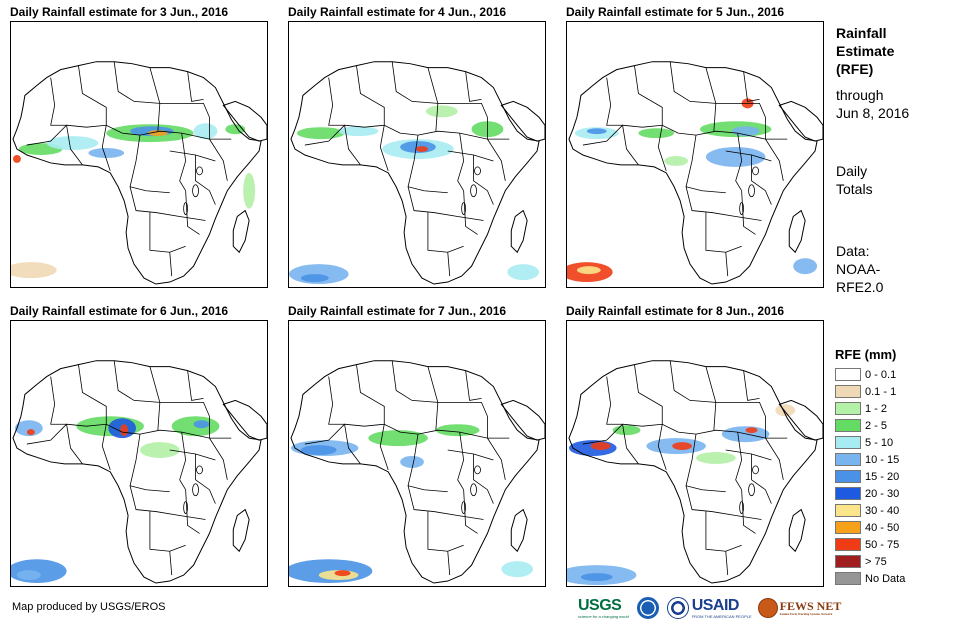 The image size is (967, 626). What do you see at coordinates (675, 12) in the screenshot?
I see `panel-title: Daily Rainfall estimate for 5 Jun., 2016` at bounding box center [675, 12].